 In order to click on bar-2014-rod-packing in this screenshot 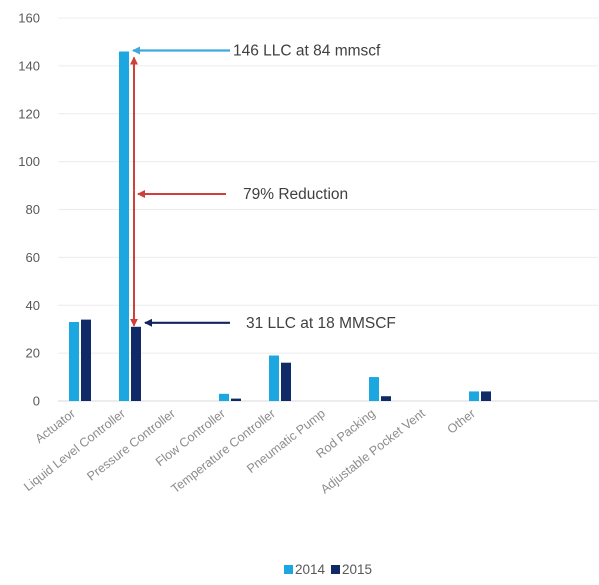, I will do `click(374, 389)`.